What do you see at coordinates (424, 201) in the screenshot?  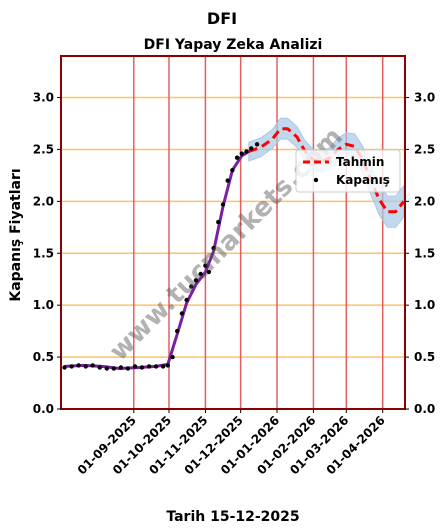 I see `y-tick-label-right: 2.0` at bounding box center [424, 201].